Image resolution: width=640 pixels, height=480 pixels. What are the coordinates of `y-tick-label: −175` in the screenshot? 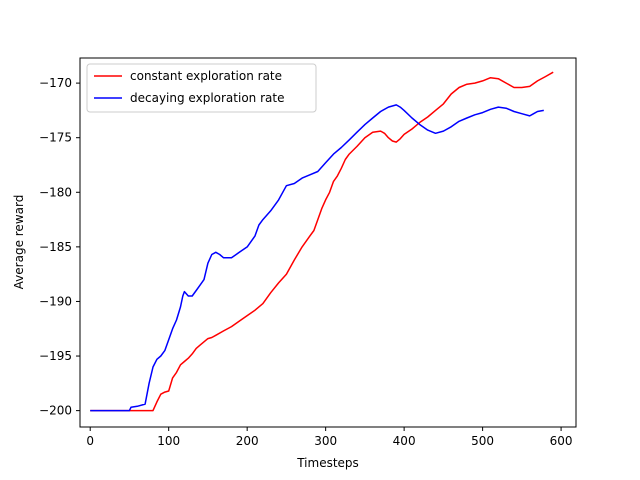 It's located at (55, 138).